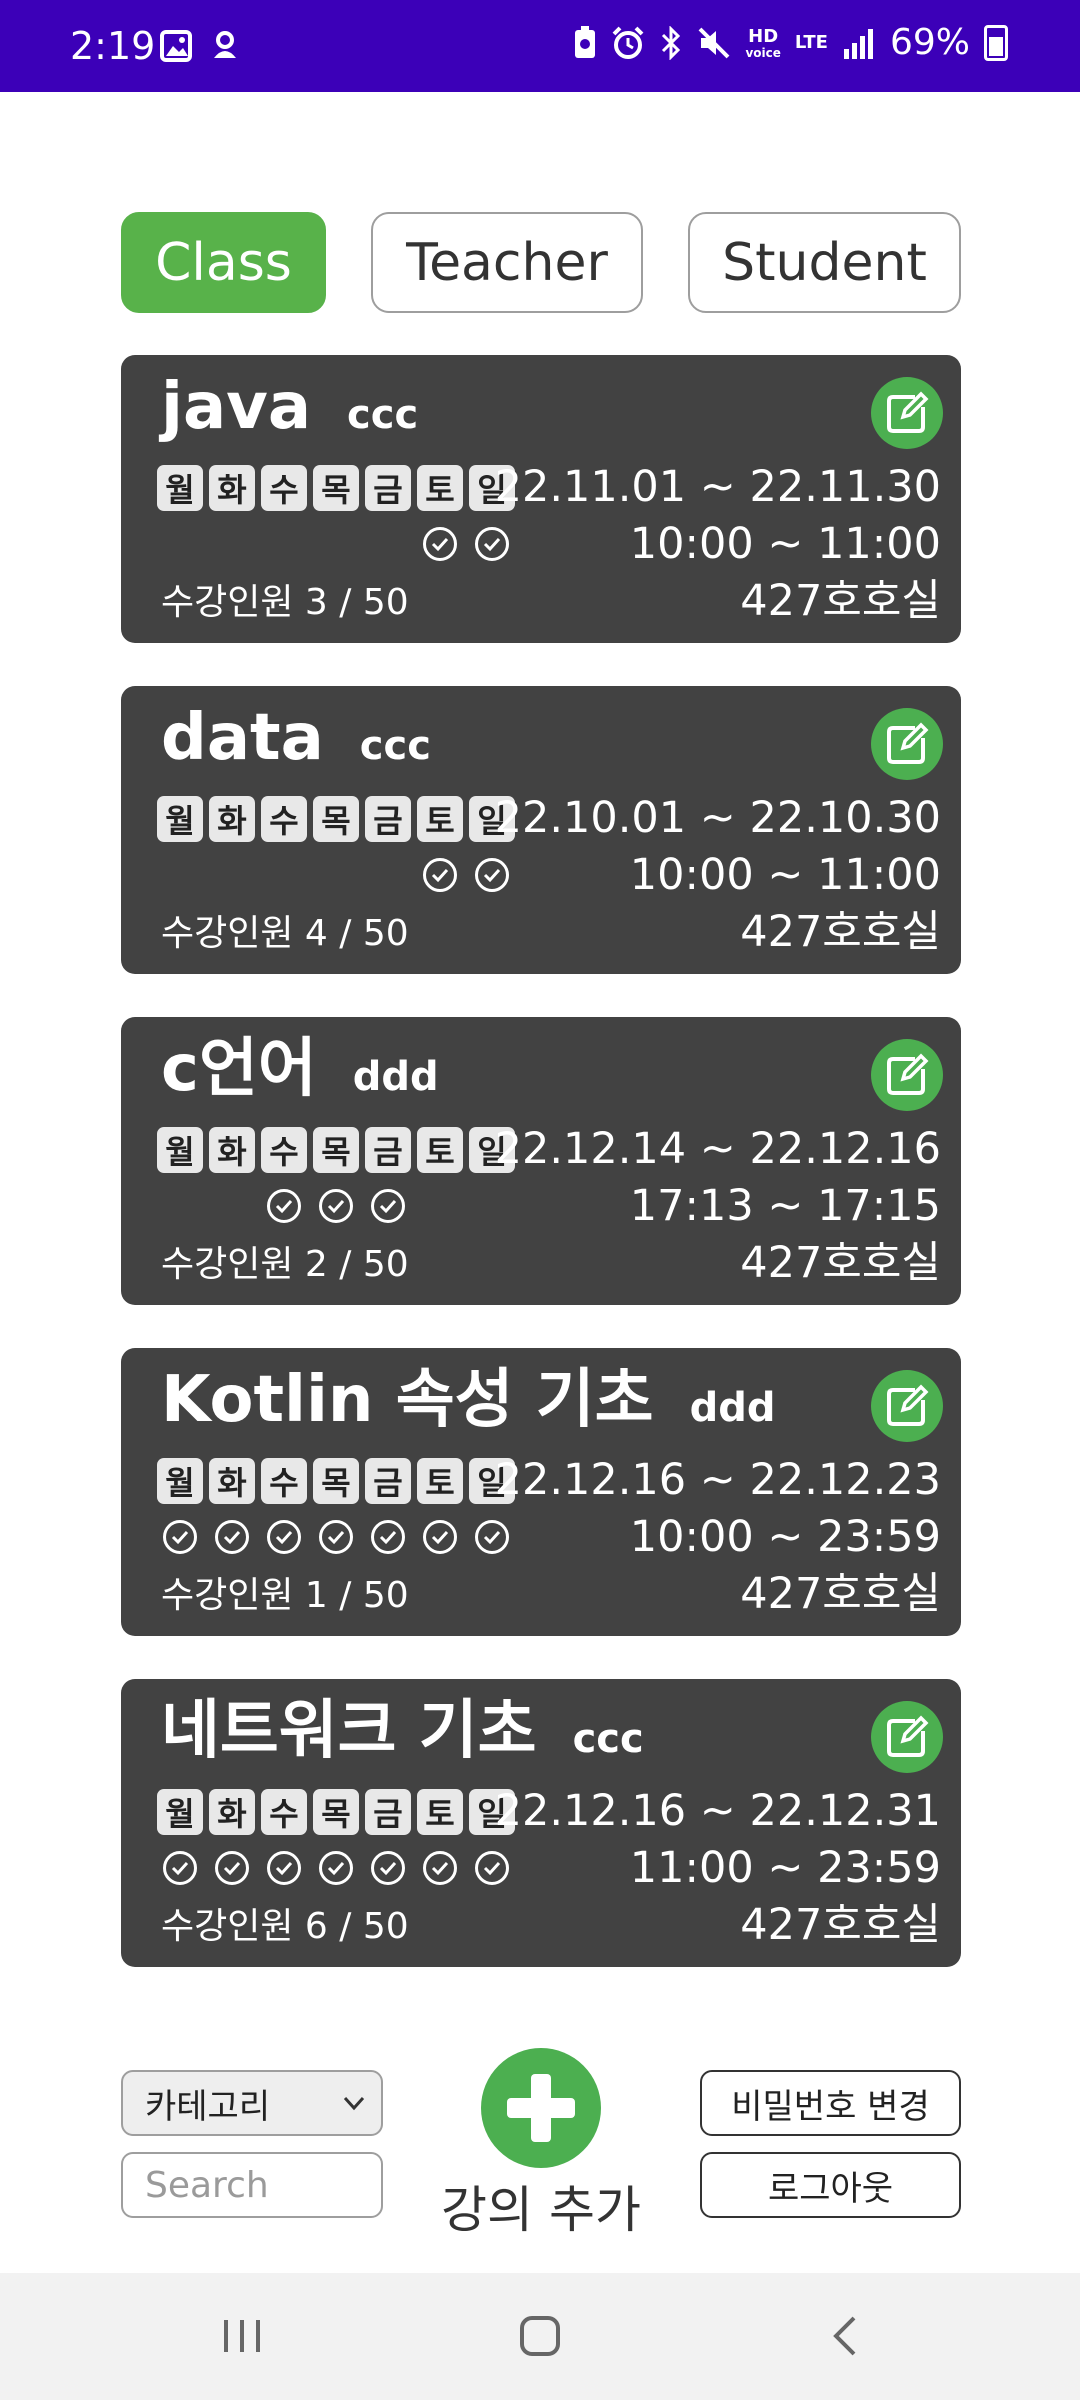 The image size is (1080, 2400). I want to click on bluetooth-icon, so click(671, 42).